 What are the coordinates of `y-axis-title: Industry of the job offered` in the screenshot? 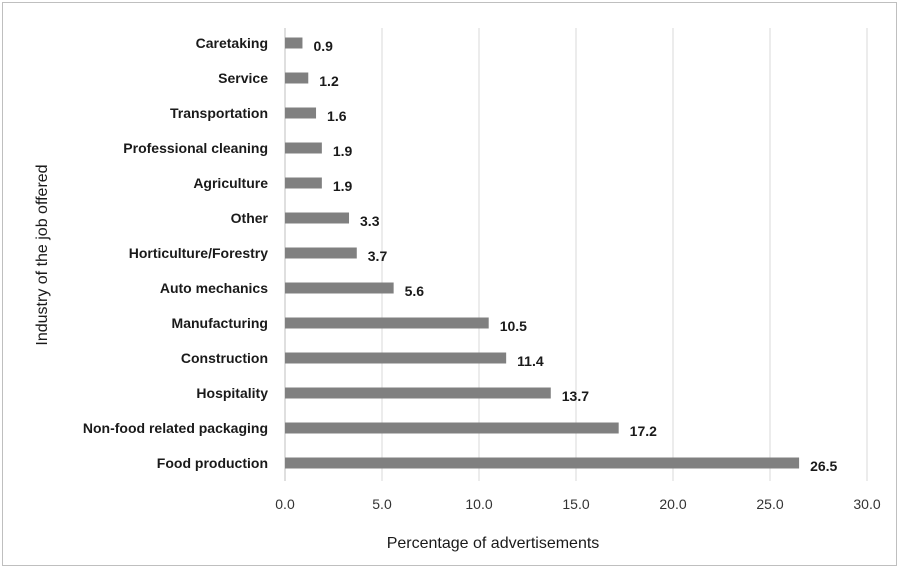 It's located at (42, 254).